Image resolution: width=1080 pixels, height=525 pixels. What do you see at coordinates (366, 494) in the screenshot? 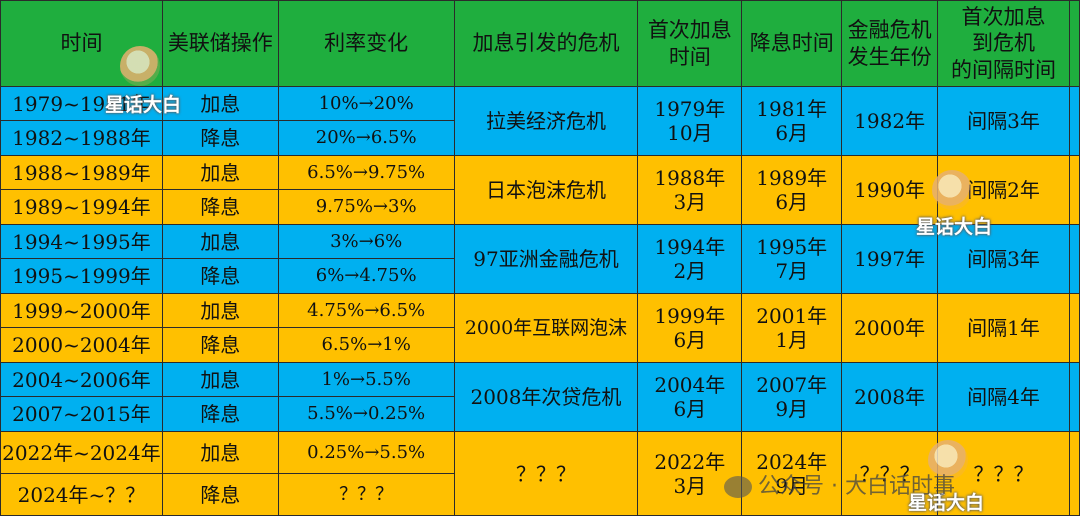
I see `rate-cell: ？？？` at bounding box center [366, 494].